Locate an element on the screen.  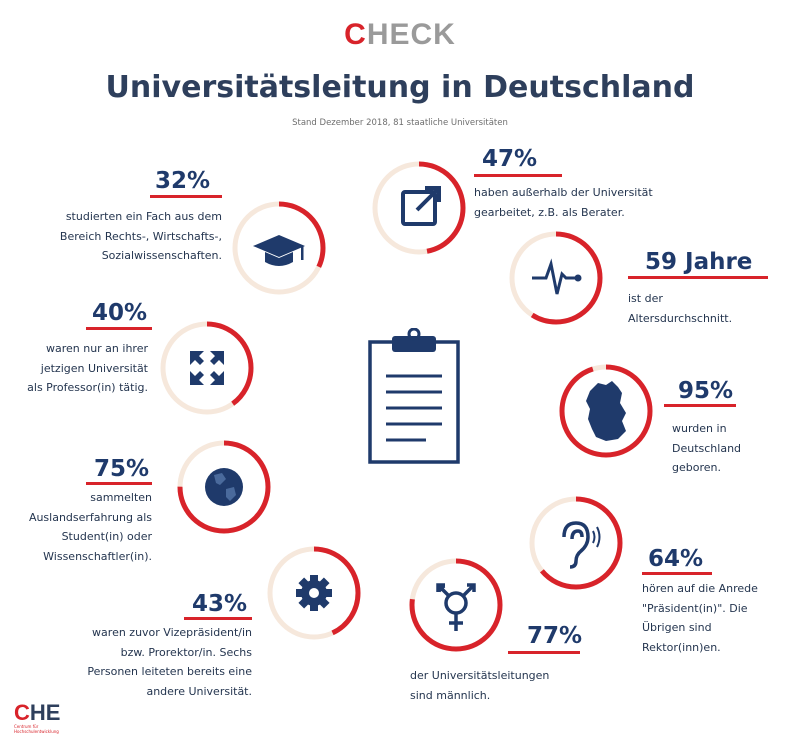
stat-77-line-2: sind männlich. is located at coordinates (450, 695).